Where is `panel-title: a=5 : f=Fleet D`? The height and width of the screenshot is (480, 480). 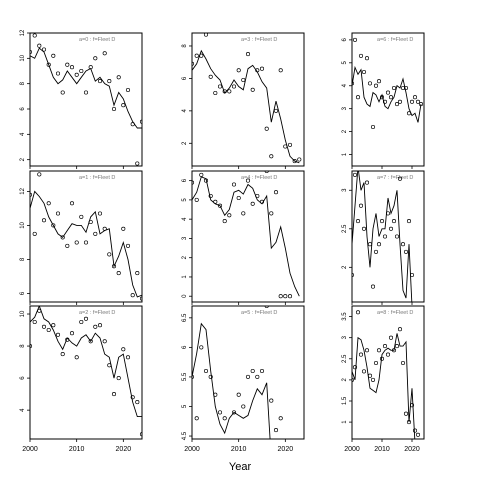 panel-title: a=5 : f=Fleet D is located at coordinates (259, 313).